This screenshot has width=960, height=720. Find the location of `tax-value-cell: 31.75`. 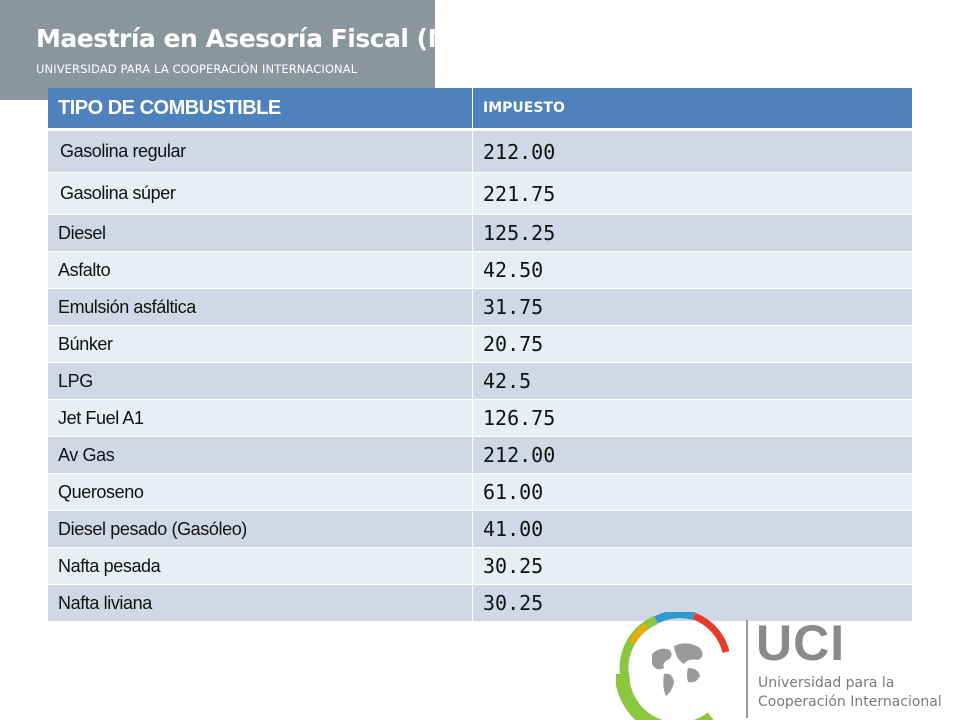

tax-value-cell: 31.75 is located at coordinates (692, 307).